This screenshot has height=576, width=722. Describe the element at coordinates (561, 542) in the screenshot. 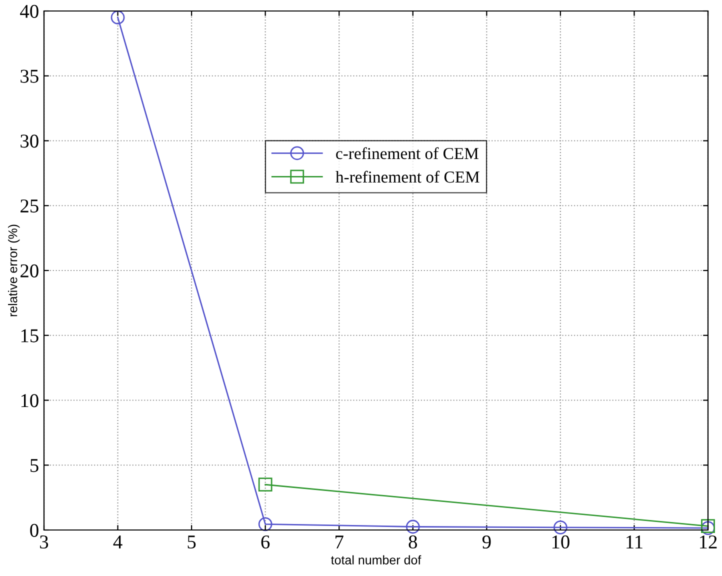

I see `x-tick-label: 10` at that location.